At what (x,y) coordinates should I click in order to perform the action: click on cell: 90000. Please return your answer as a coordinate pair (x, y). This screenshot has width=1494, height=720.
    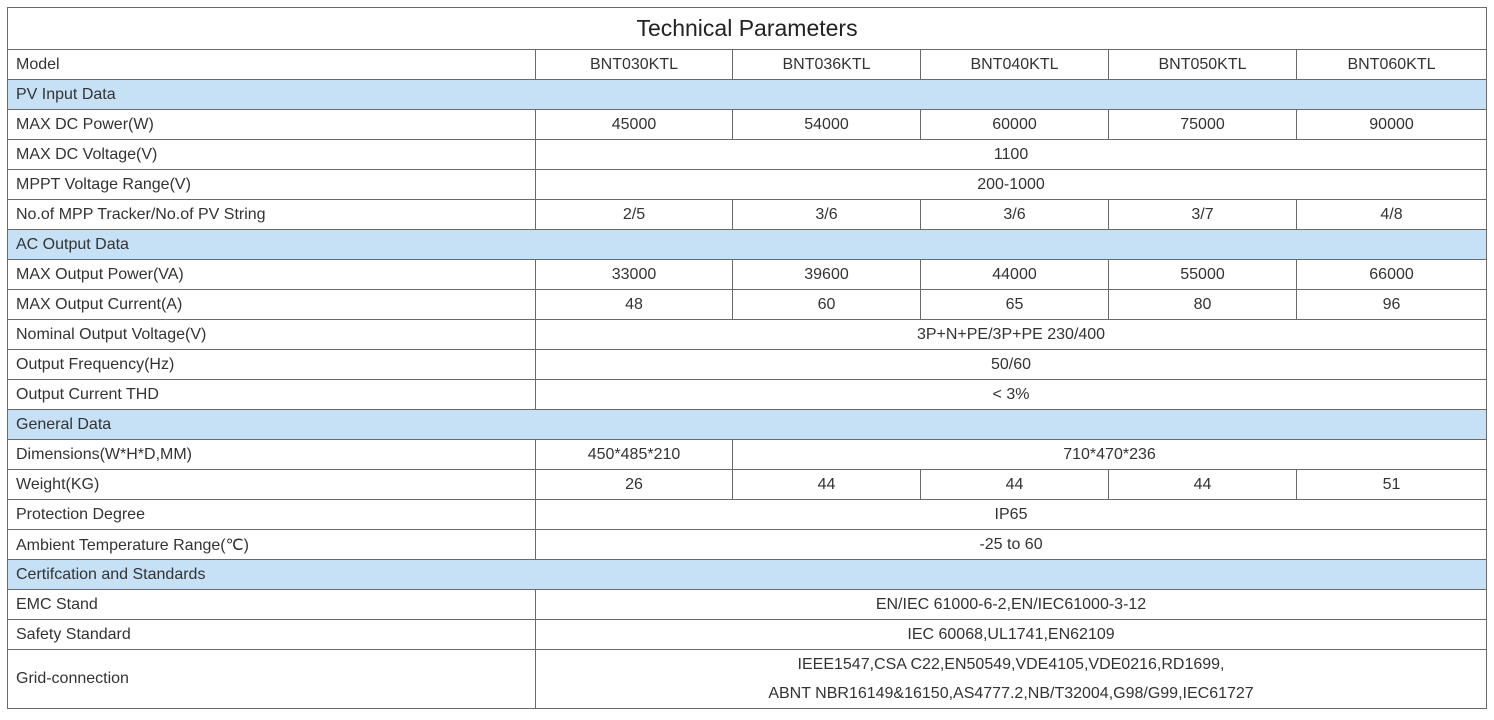
    Looking at the image, I should click on (1391, 124).